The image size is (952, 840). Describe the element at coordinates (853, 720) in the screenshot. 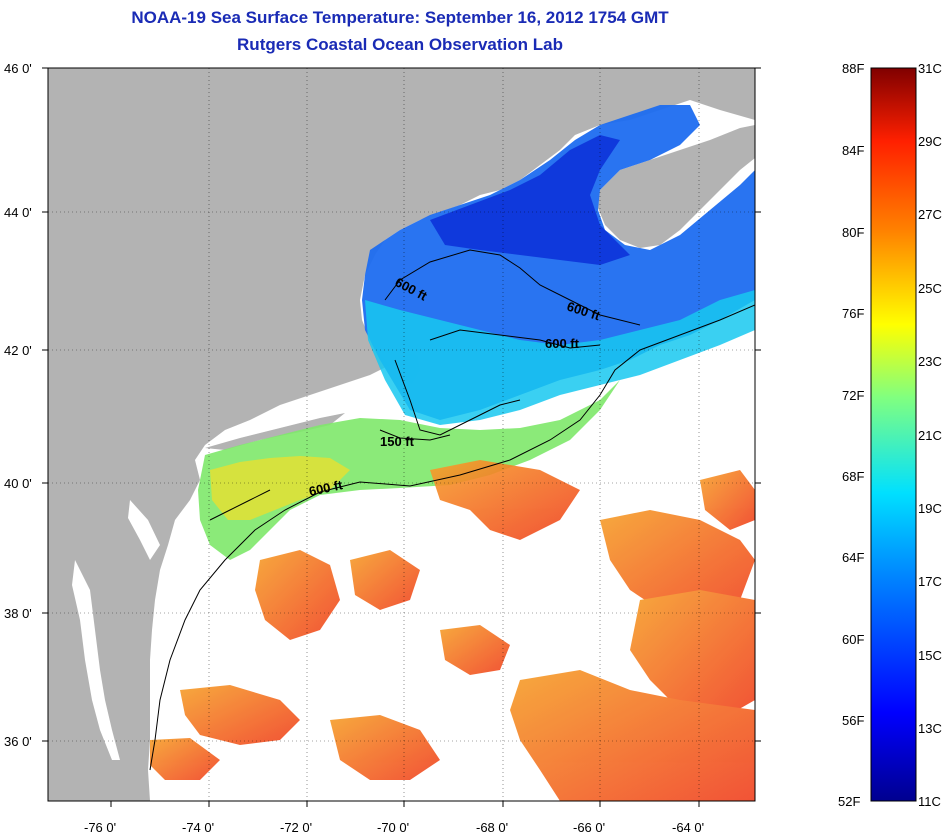

I see `colorbar-f-label: 56F` at that location.